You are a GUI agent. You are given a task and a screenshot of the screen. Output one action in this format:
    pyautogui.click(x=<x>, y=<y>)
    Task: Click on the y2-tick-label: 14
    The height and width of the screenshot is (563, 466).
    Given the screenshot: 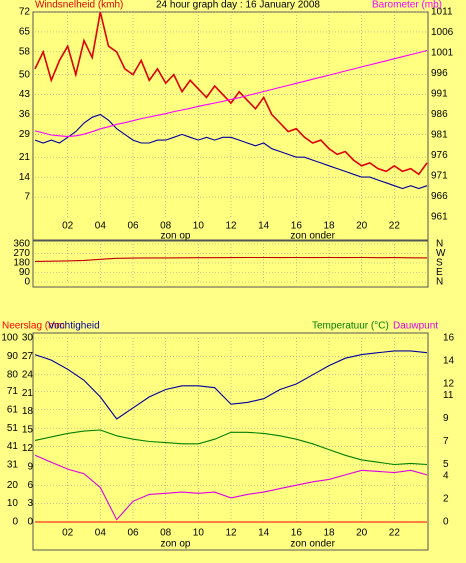 What is the action you would take?
    pyautogui.click(x=449, y=361)
    